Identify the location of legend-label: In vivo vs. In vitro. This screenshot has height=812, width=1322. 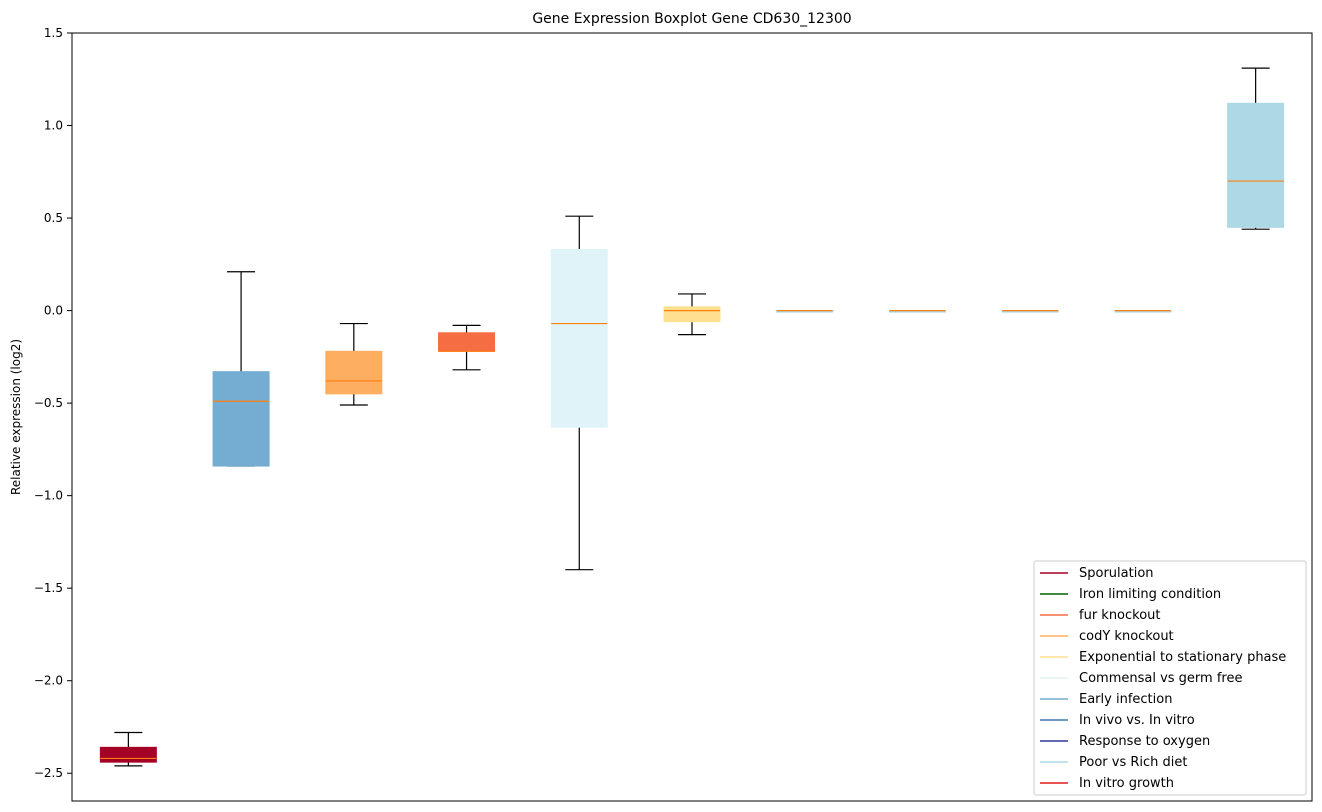
(1137, 720).